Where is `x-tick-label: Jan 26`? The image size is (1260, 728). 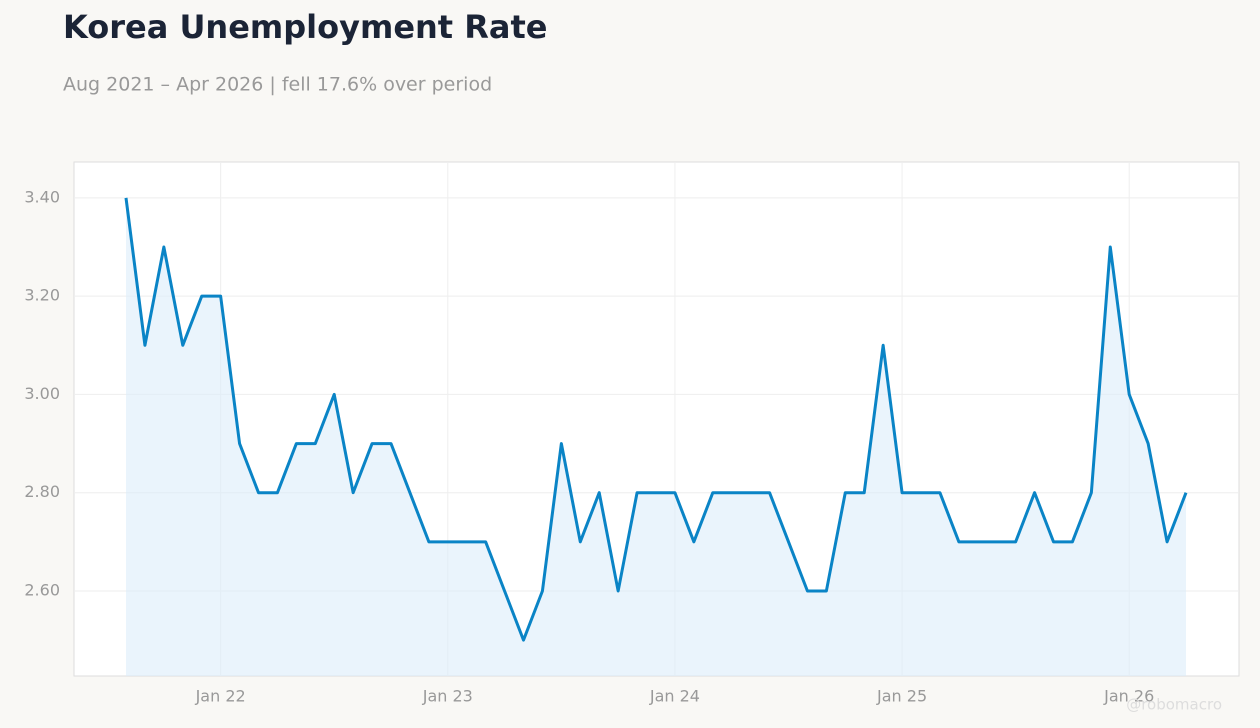 x-tick-label: Jan 26 is located at coordinates (1128, 696).